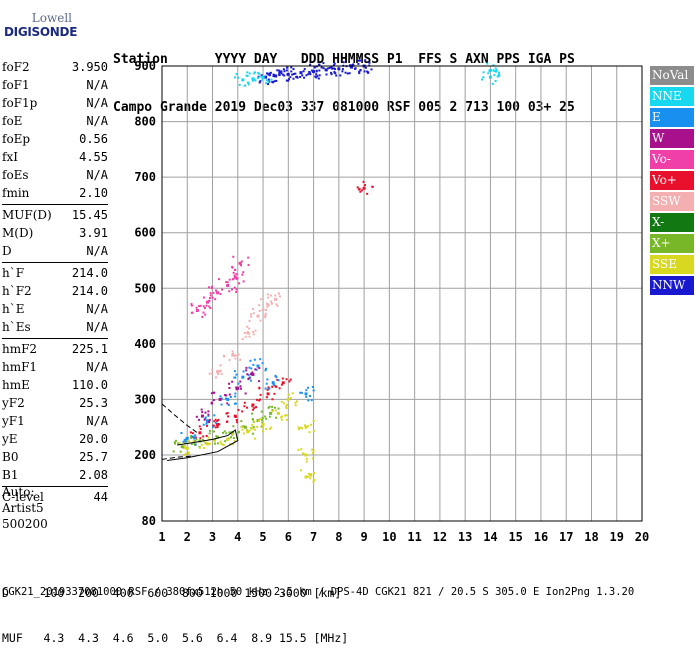 Image resolution: width=700 pixels, height=661 pixels. I want to click on param-name: fmin, so click(16, 193).